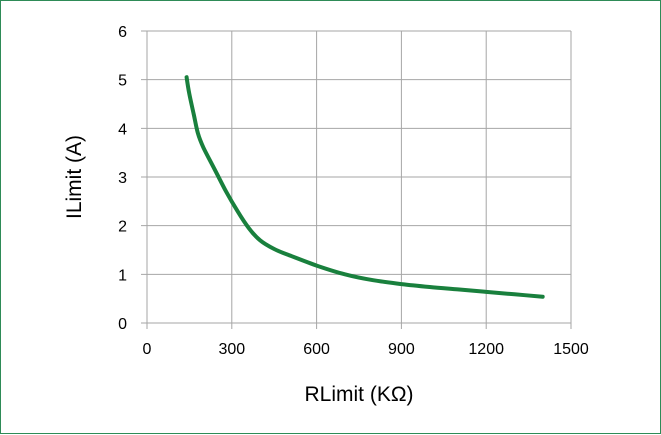 Image resolution: width=661 pixels, height=435 pixels. I want to click on y-tick-label: 6, so click(122, 32).